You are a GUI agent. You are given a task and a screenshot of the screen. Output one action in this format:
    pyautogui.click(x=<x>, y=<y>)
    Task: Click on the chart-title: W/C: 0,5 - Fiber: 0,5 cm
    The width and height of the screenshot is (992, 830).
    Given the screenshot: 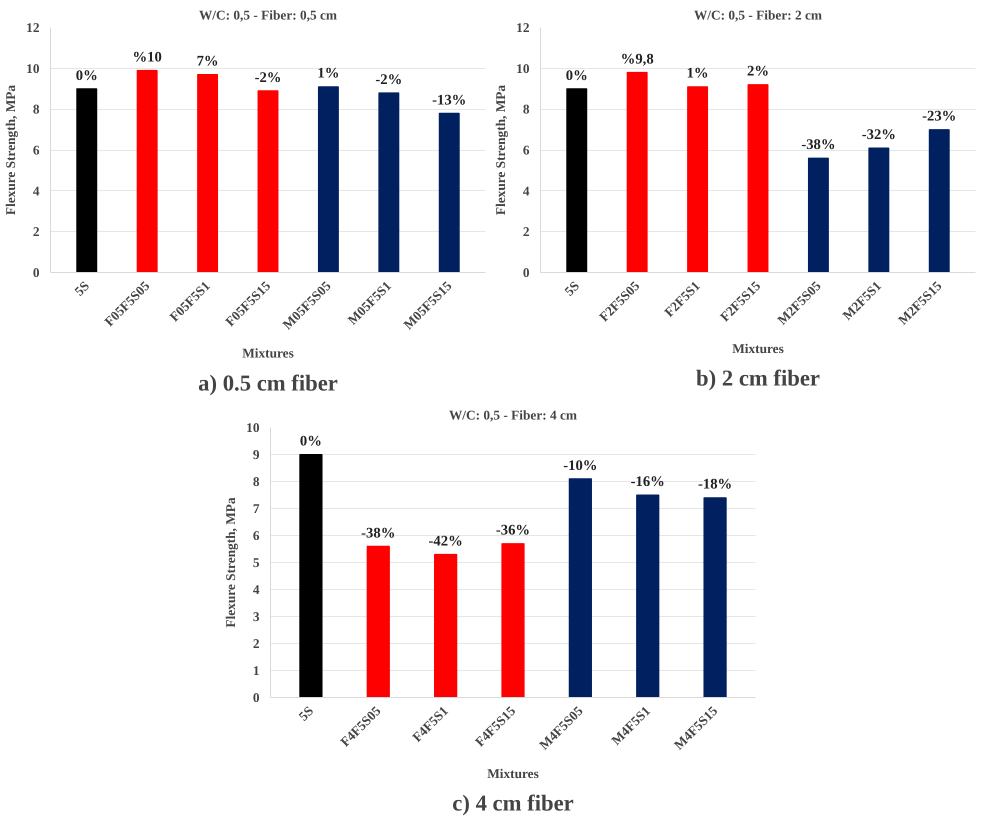 What is the action you would take?
    pyautogui.click(x=268, y=15)
    